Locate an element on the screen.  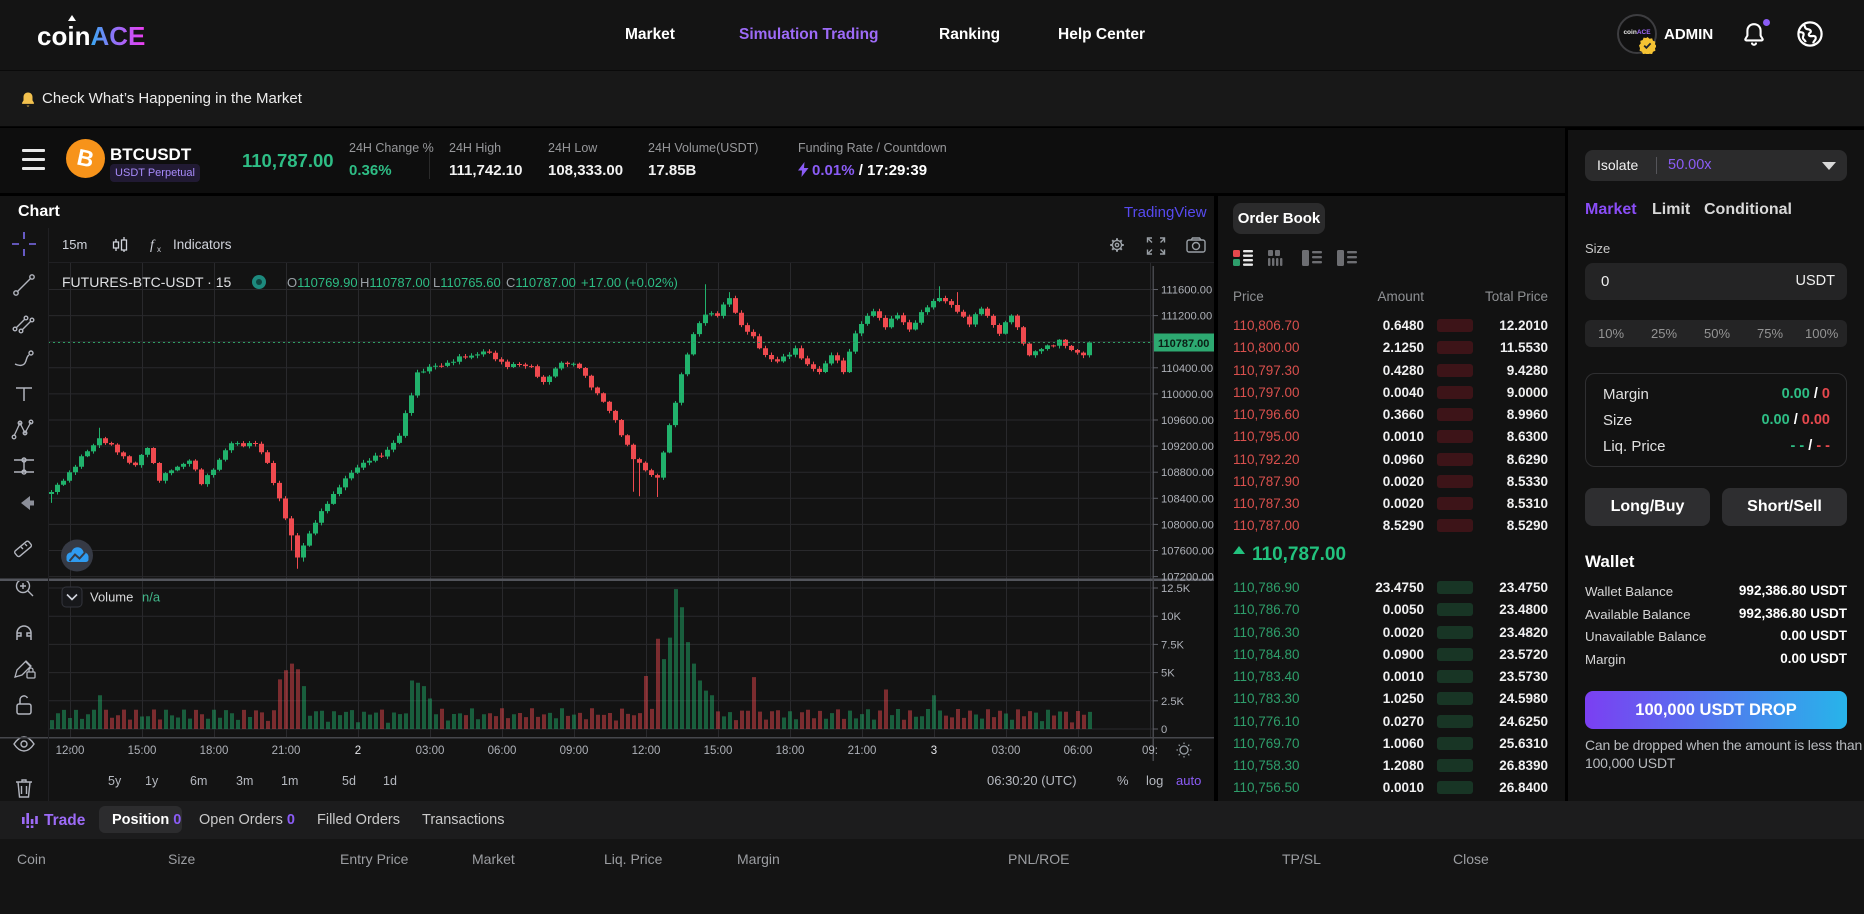
svg-text: f is located at coordinates (153, 245).